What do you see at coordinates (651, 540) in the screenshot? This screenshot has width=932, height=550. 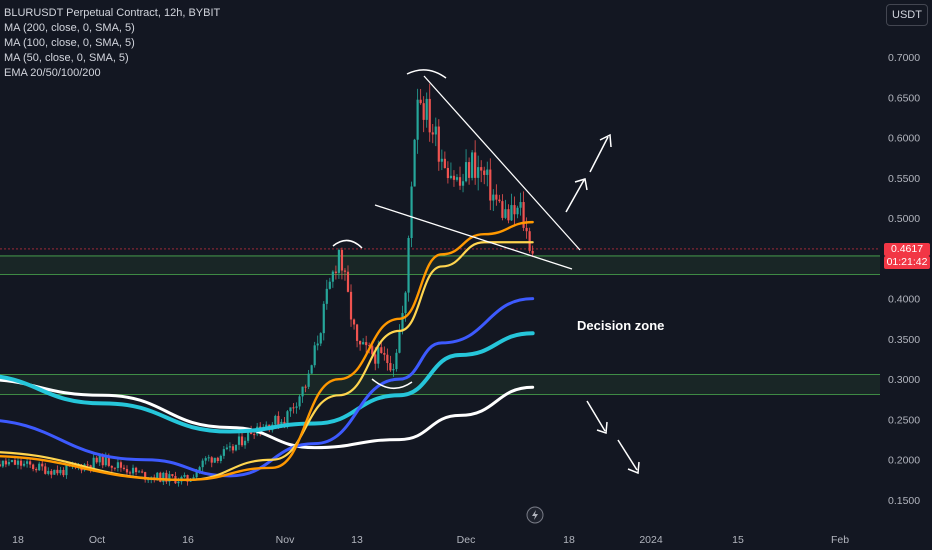 I see `time-tick-label: 2024` at bounding box center [651, 540].